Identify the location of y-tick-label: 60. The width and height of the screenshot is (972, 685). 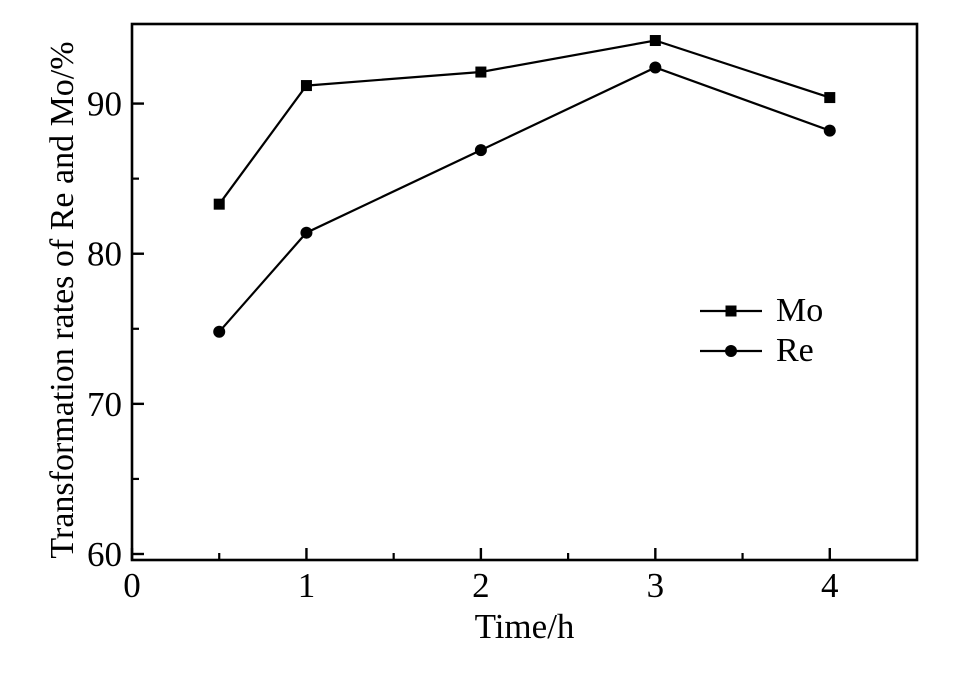
(104, 554).